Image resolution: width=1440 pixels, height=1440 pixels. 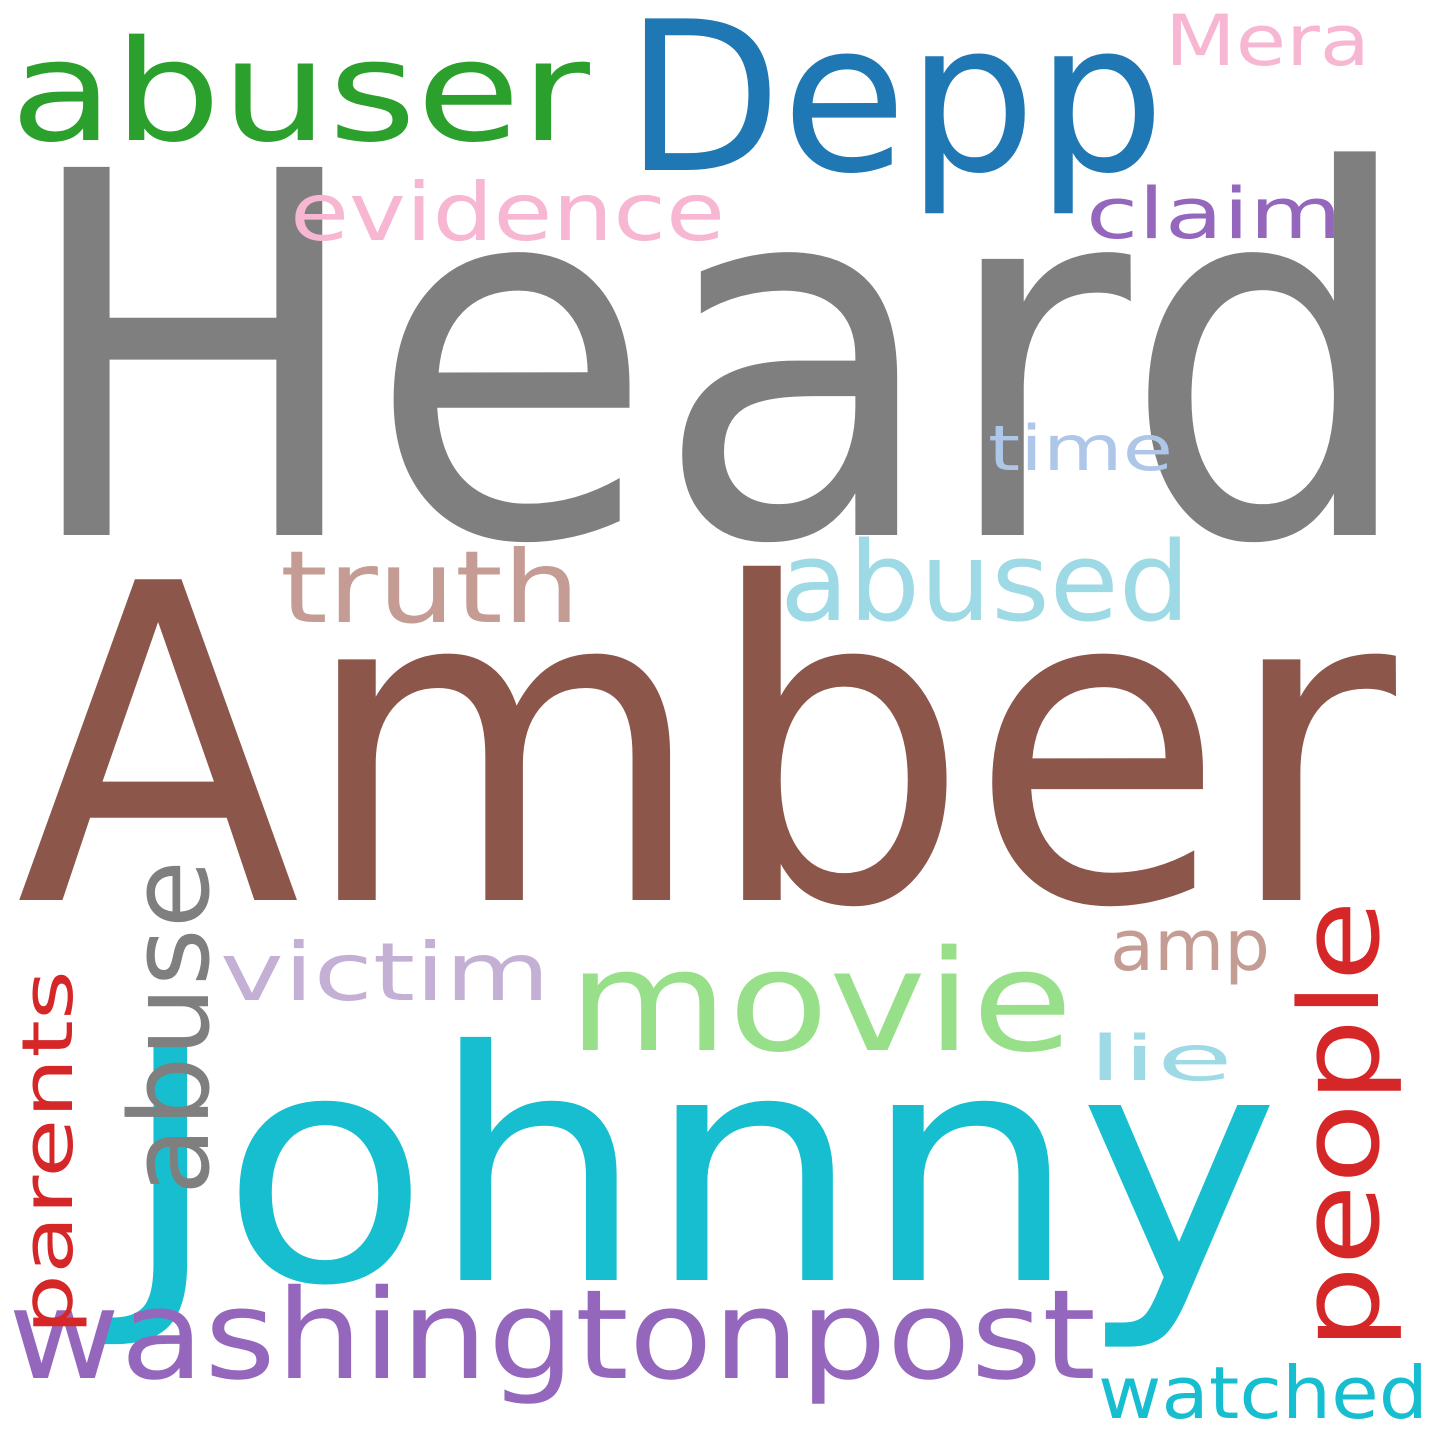 What do you see at coordinates (1340, 1125) in the screenshot?
I see `word-people: people` at bounding box center [1340, 1125].